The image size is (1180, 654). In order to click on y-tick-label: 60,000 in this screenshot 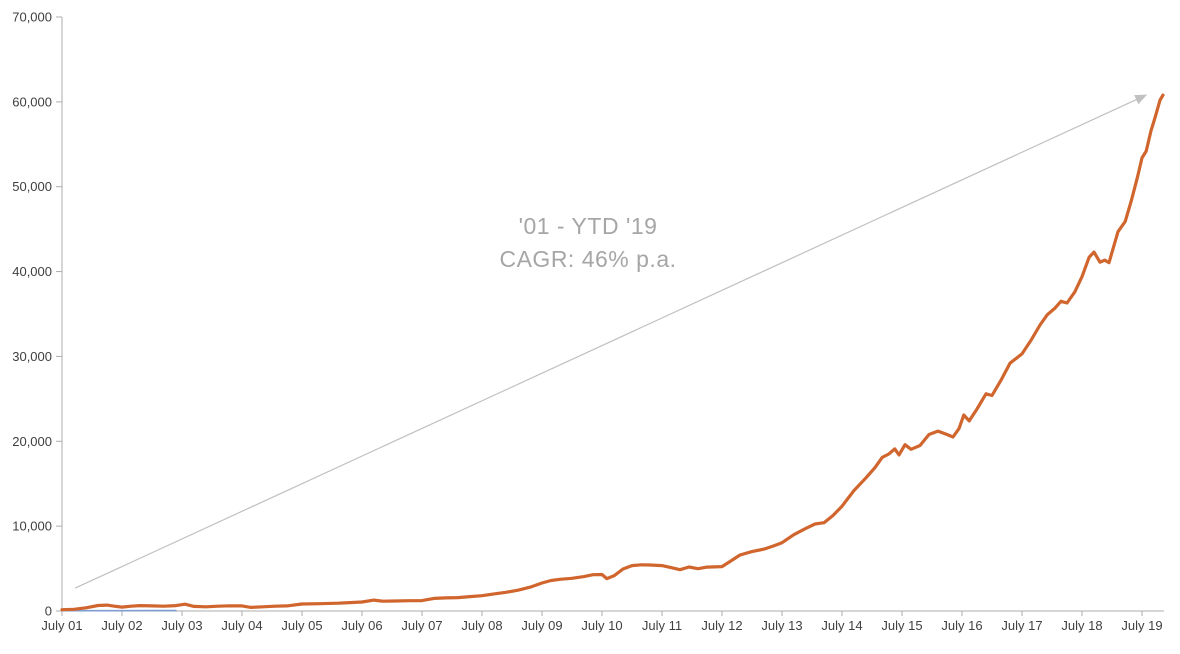, I will do `click(32, 101)`.